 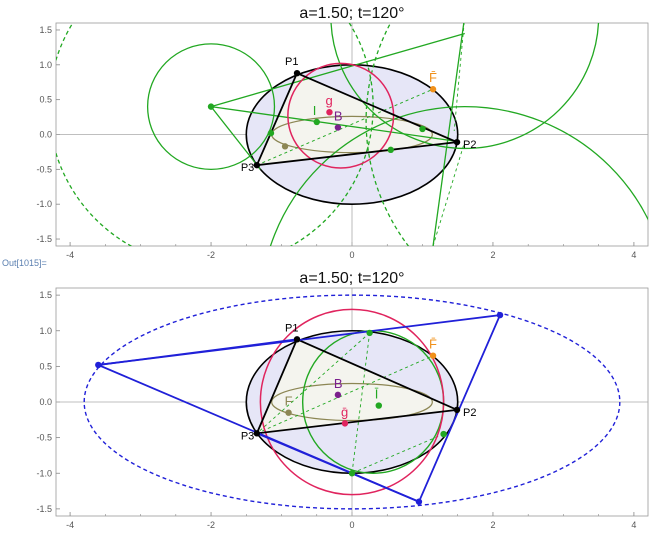 I want to click on chart-1-caustic-ellipse, so click(x=352, y=402).